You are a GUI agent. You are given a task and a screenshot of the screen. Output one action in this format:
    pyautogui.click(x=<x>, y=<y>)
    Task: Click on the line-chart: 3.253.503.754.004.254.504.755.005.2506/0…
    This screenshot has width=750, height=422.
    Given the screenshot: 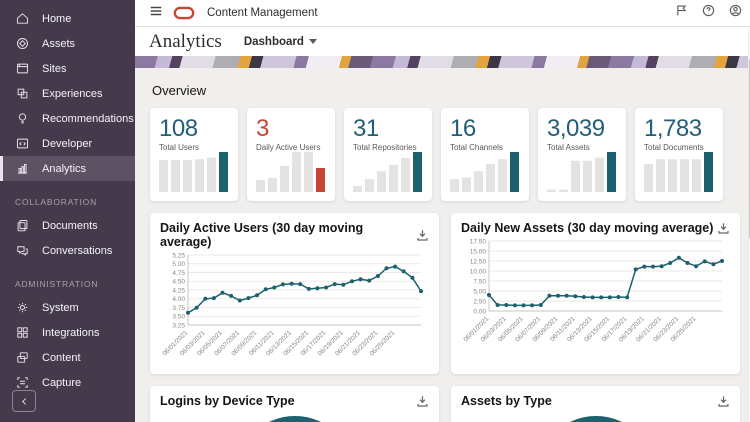 What is the action you would take?
    pyautogui.click(x=292, y=304)
    